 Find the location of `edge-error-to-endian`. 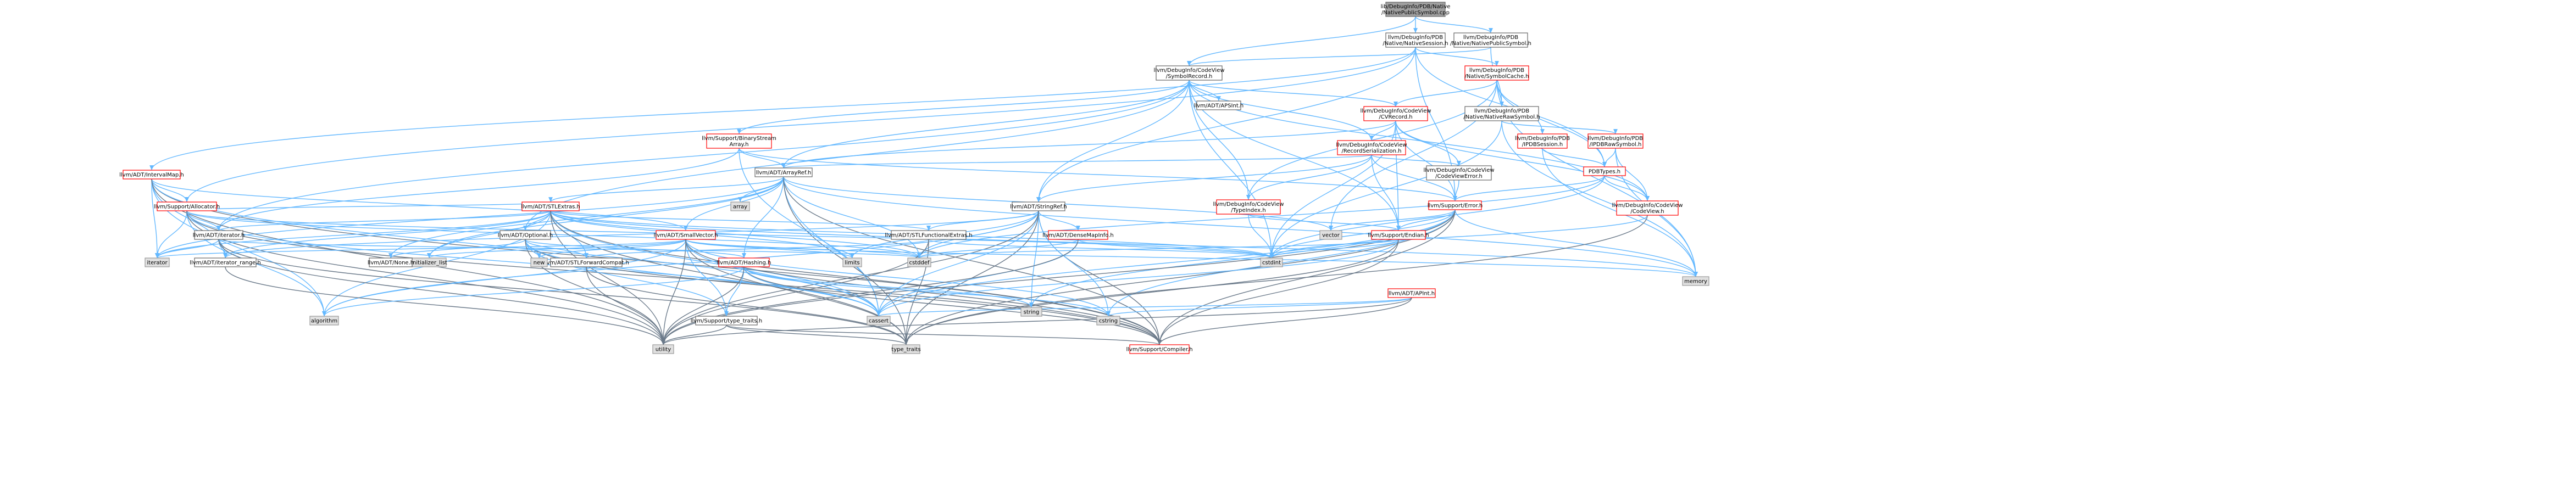

edge-error-to-endian is located at coordinates (1426, 220).